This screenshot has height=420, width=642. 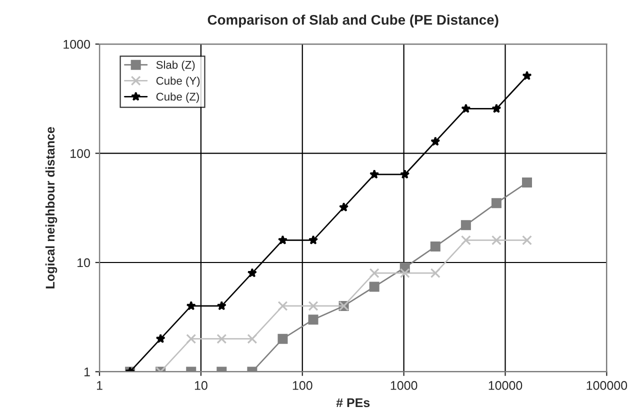 I want to click on x-tick-label: 1000, so click(x=404, y=385).